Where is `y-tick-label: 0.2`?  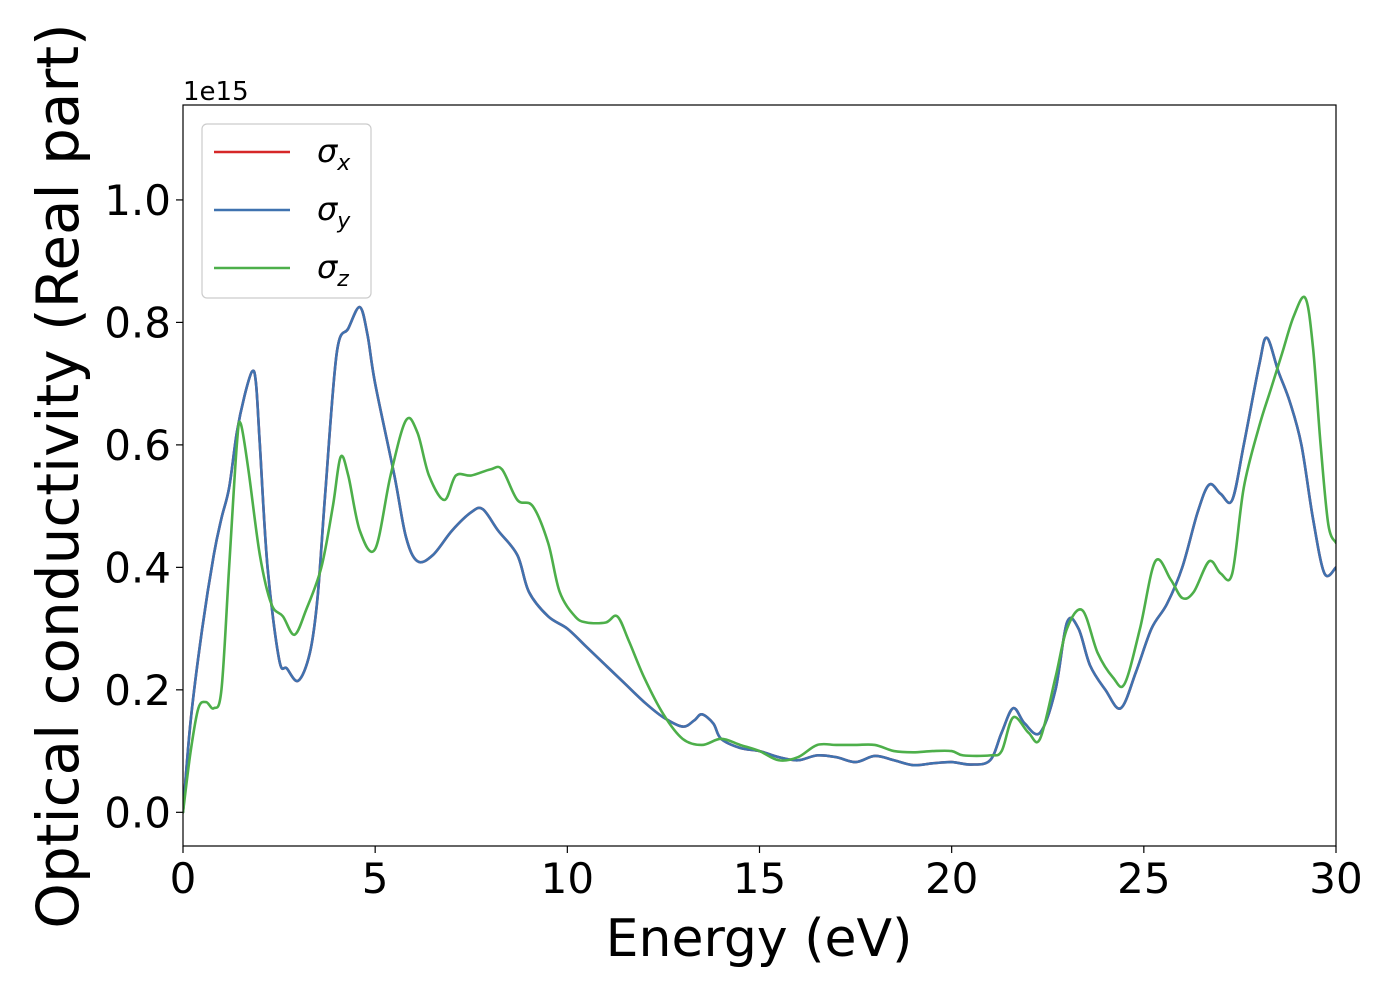 y-tick-label: 0.2 is located at coordinates (137, 690).